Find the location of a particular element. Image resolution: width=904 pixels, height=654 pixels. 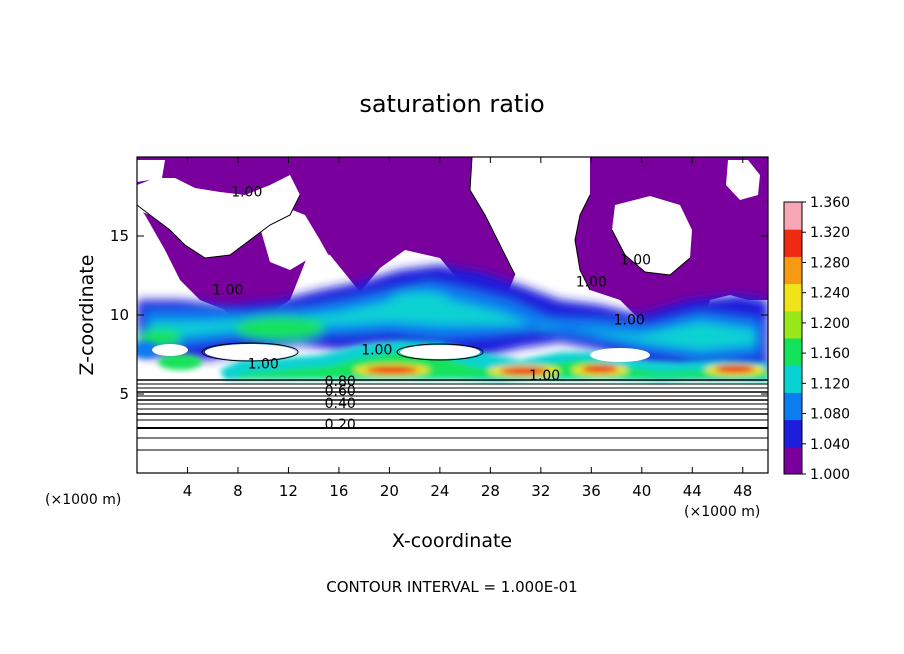

x-tick-label: 32 is located at coordinates (540, 491).